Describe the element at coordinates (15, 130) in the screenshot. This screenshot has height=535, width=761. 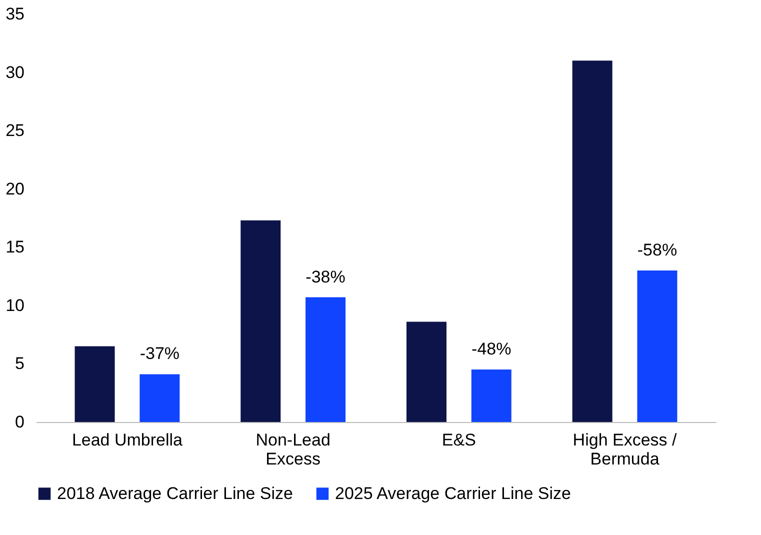
I see `y-tick-label: 25` at that location.